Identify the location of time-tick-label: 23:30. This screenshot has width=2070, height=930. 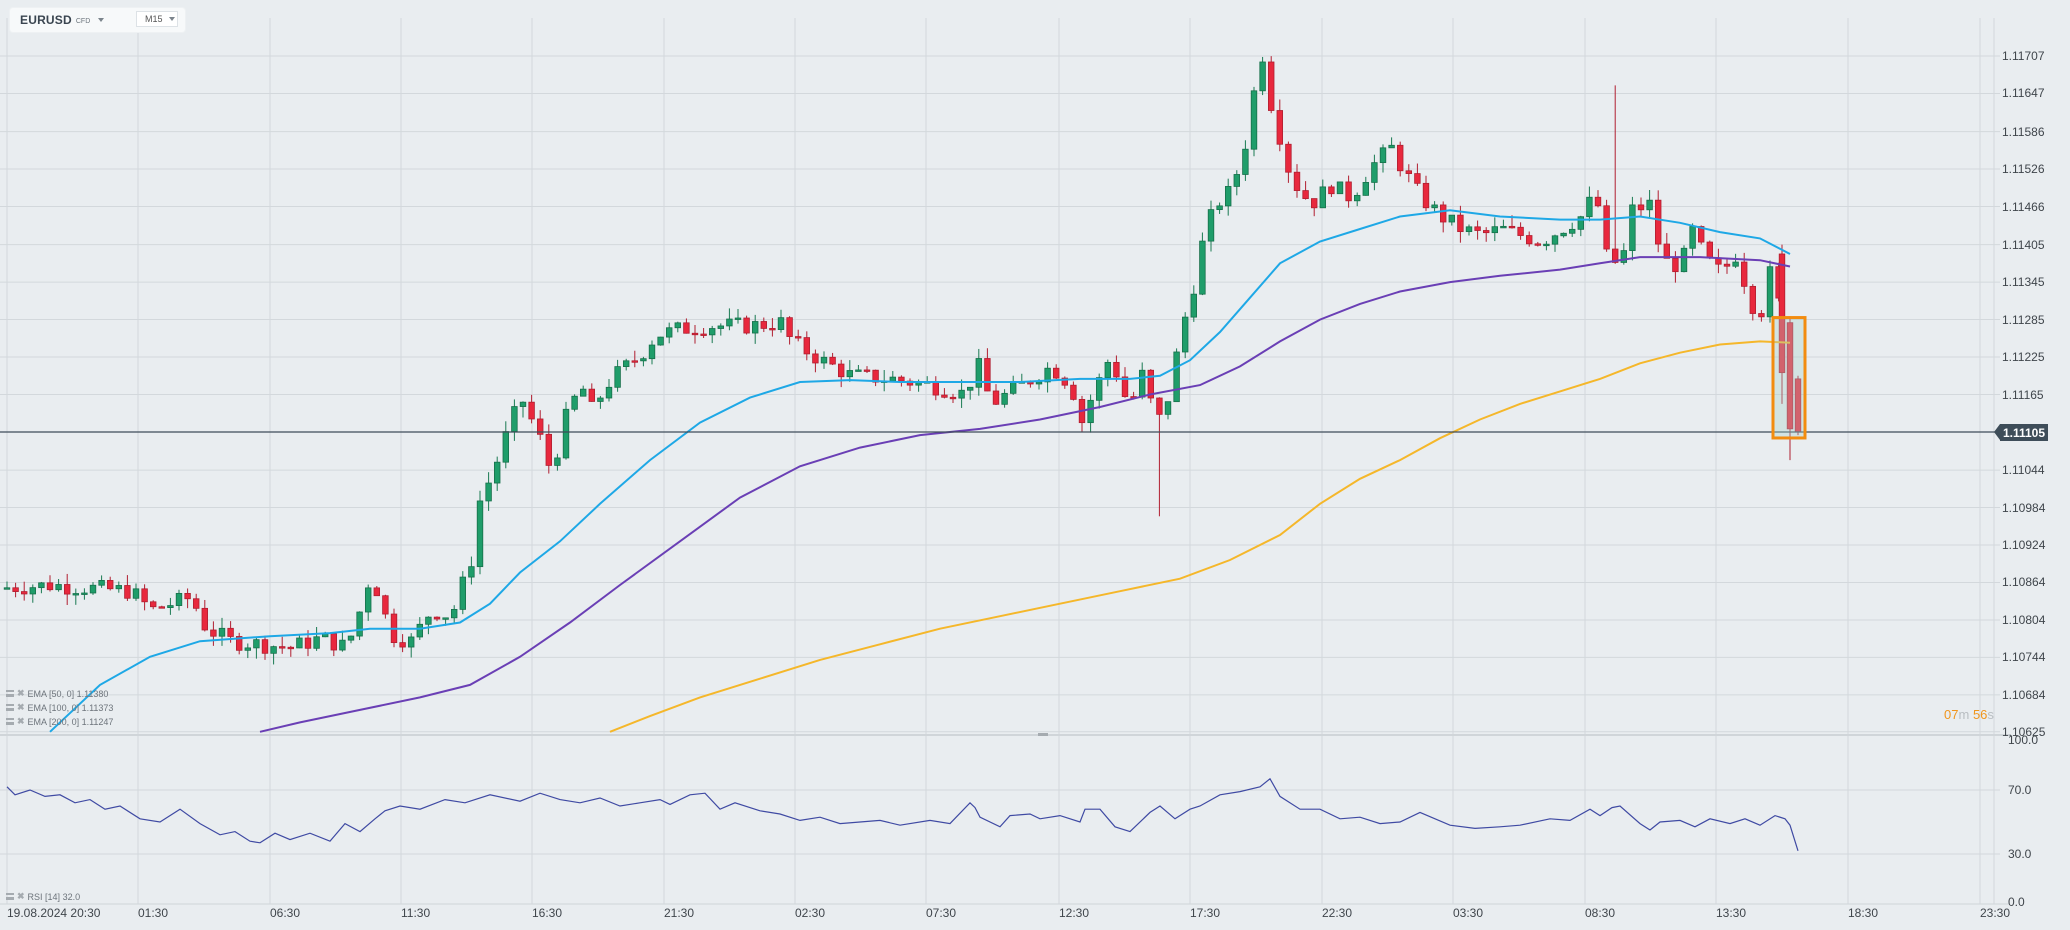
(1995, 913).